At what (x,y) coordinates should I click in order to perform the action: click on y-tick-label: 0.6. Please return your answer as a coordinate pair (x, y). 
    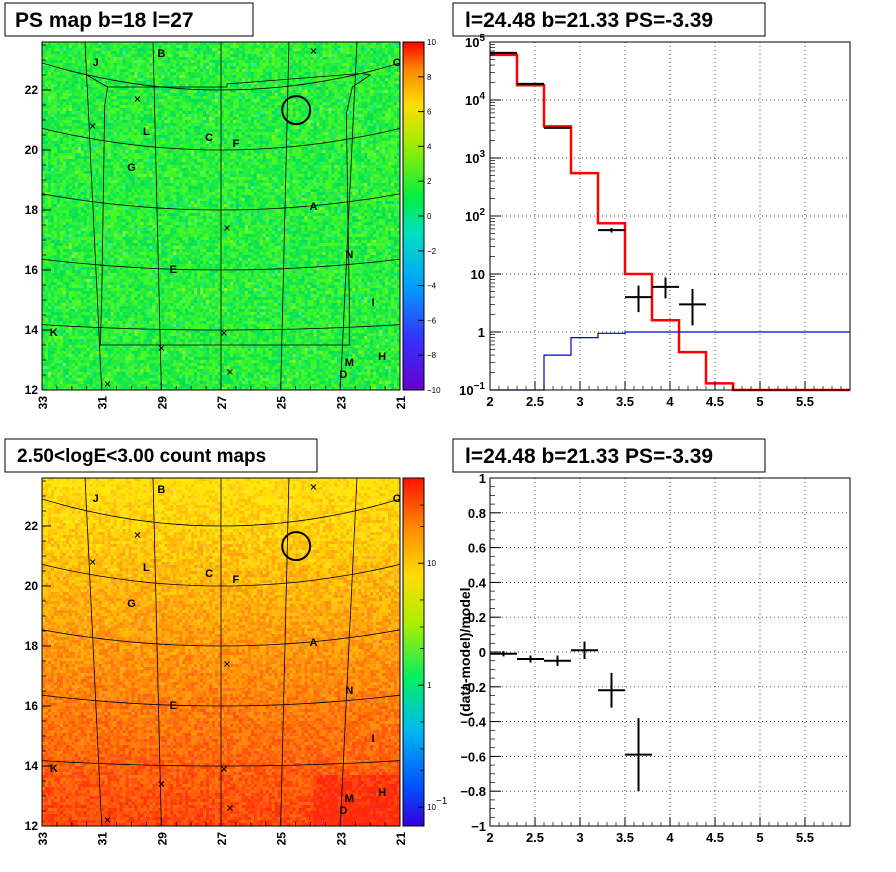
    Looking at the image, I should click on (477, 548).